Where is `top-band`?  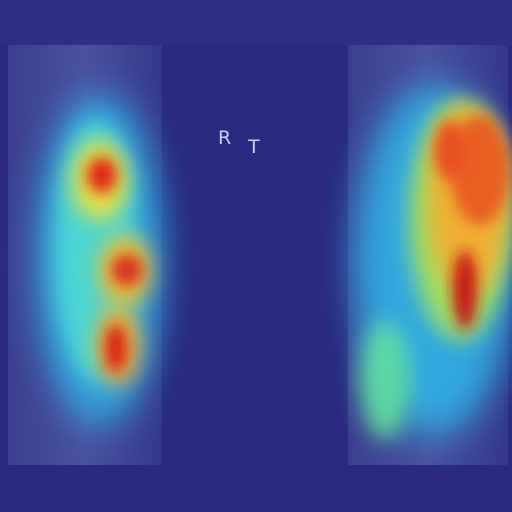 top-band is located at coordinates (256, 22).